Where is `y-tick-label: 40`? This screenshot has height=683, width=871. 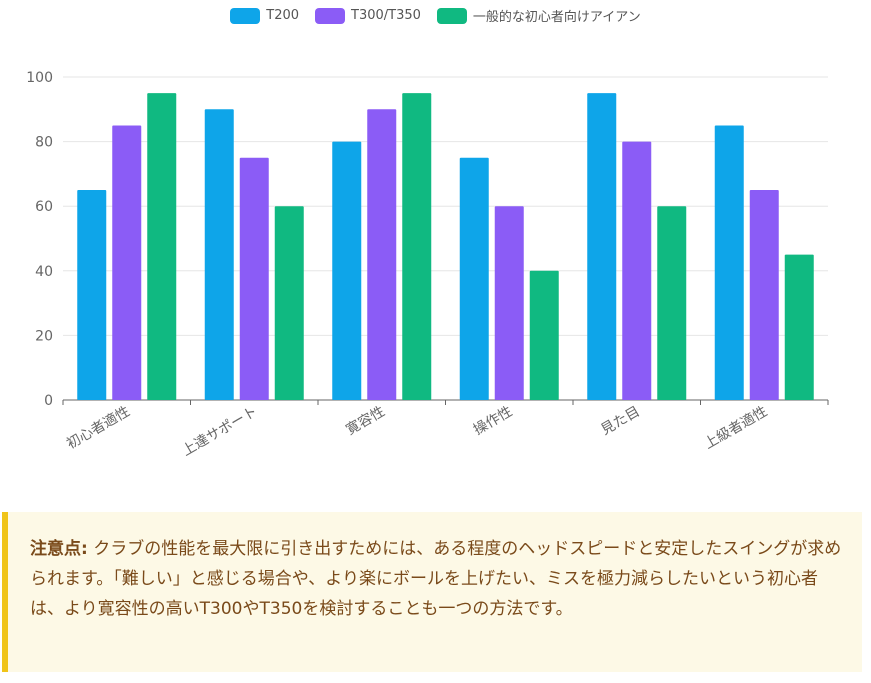
y-tick-label: 40 is located at coordinates (44, 272).